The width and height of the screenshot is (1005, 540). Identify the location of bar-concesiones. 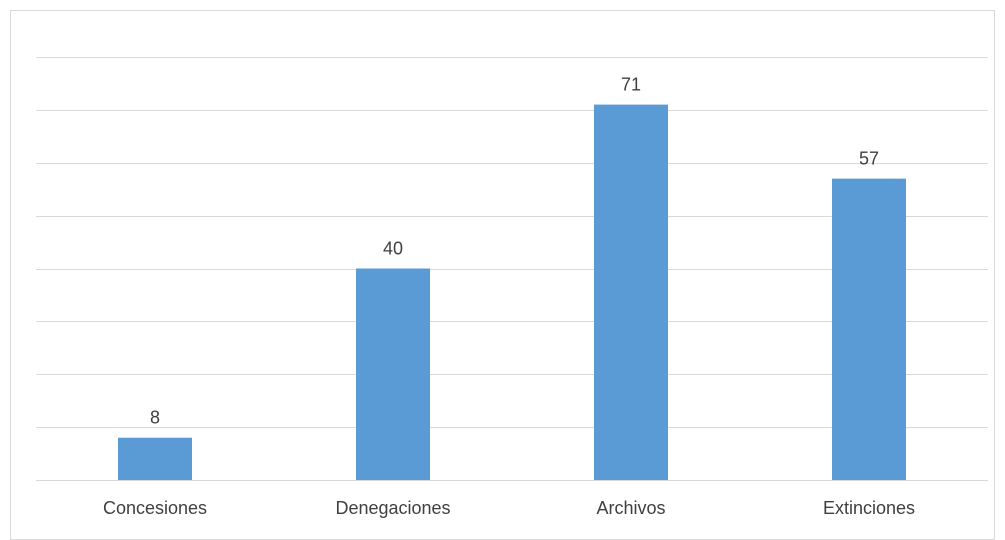
(155, 458).